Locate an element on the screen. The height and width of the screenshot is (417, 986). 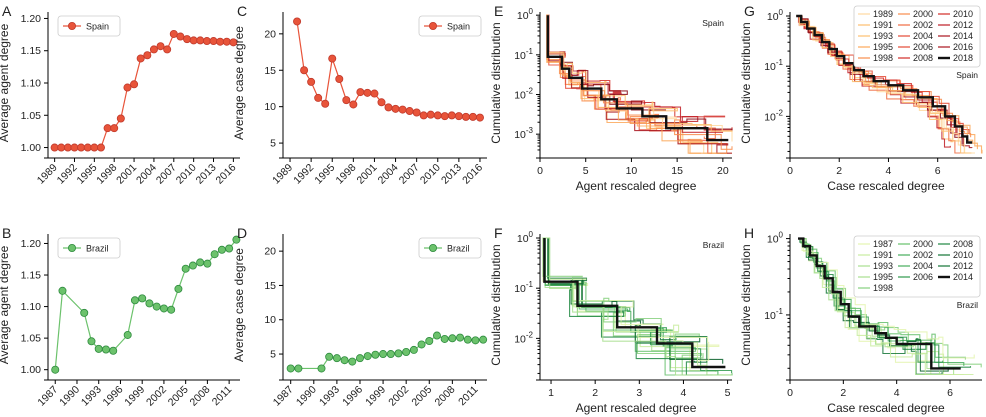
x-tick-label: 2 is located at coordinates (595, 393).